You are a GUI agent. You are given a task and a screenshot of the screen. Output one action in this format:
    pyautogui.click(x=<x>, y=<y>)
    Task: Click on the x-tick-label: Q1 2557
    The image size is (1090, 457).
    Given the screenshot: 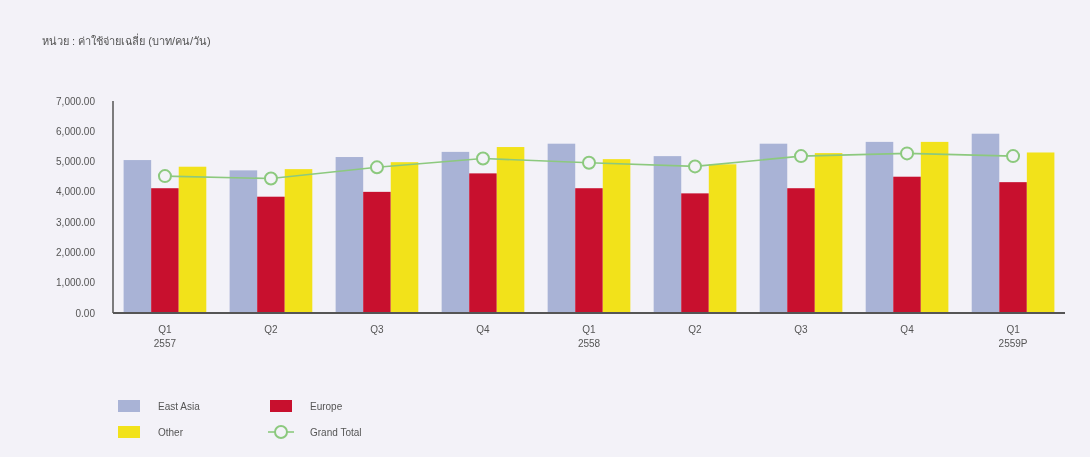 What is the action you would take?
    pyautogui.click(x=165, y=336)
    